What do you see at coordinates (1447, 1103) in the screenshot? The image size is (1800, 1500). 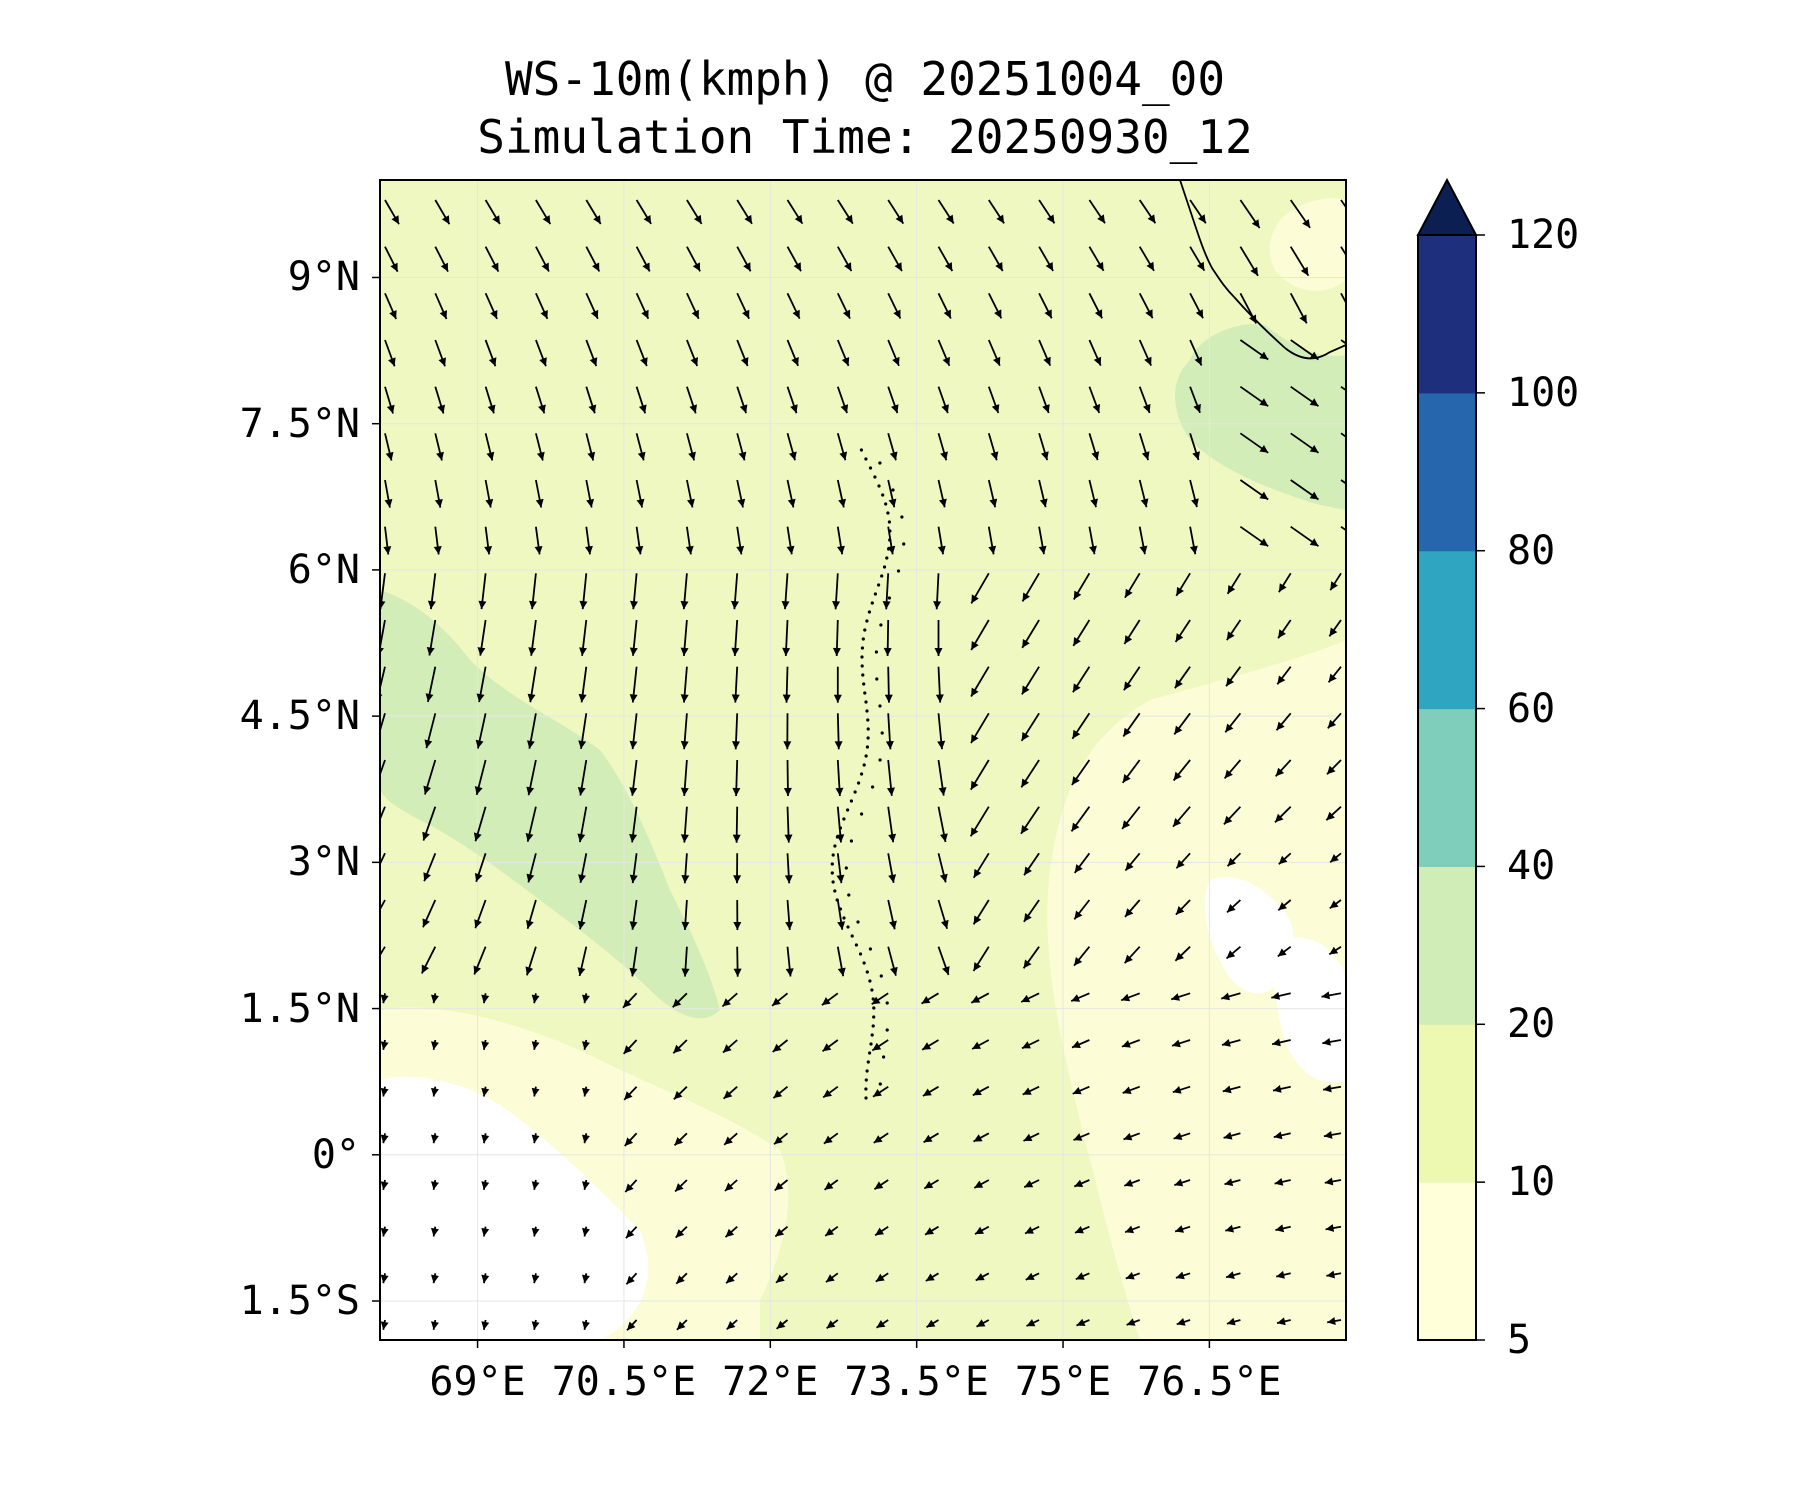 I see `colorbar-segment` at bounding box center [1447, 1103].